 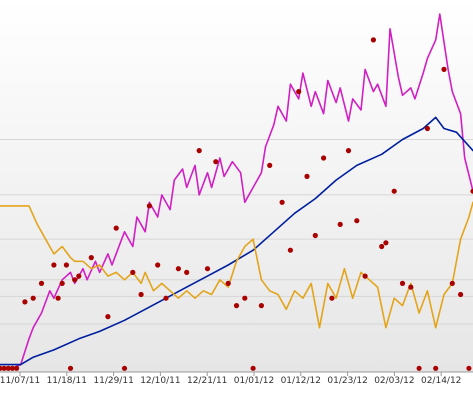 What do you see at coordinates (347, 381) in the screenshot?
I see `x-tick-label-7: 01/23/12` at bounding box center [347, 381].